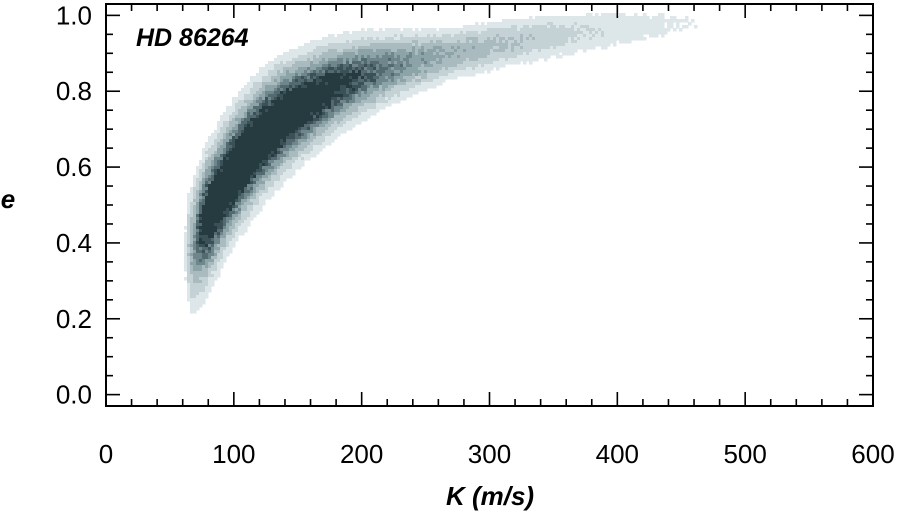 This screenshot has width=900, height=513. What do you see at coordinates (74, 395) in the screenshot?
I see `y-tick-label: 0.0` at bounding box center [74, 395].